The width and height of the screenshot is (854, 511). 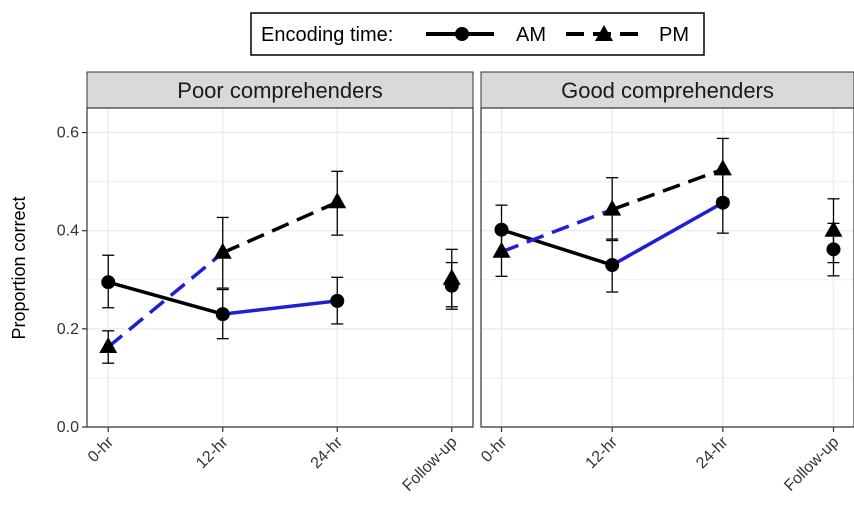 What do you see at coordinates (327, 35) in the screenshot?
I see `legend-title: Encoding time:` at bounding box center [327, 35].